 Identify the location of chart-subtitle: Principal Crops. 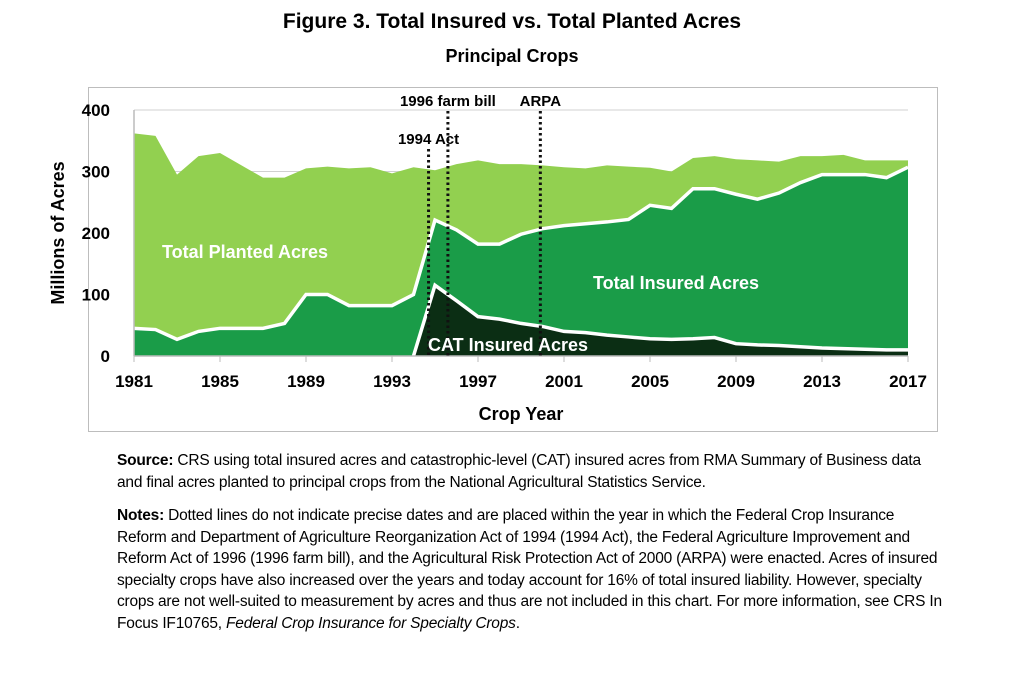
(512, 56).